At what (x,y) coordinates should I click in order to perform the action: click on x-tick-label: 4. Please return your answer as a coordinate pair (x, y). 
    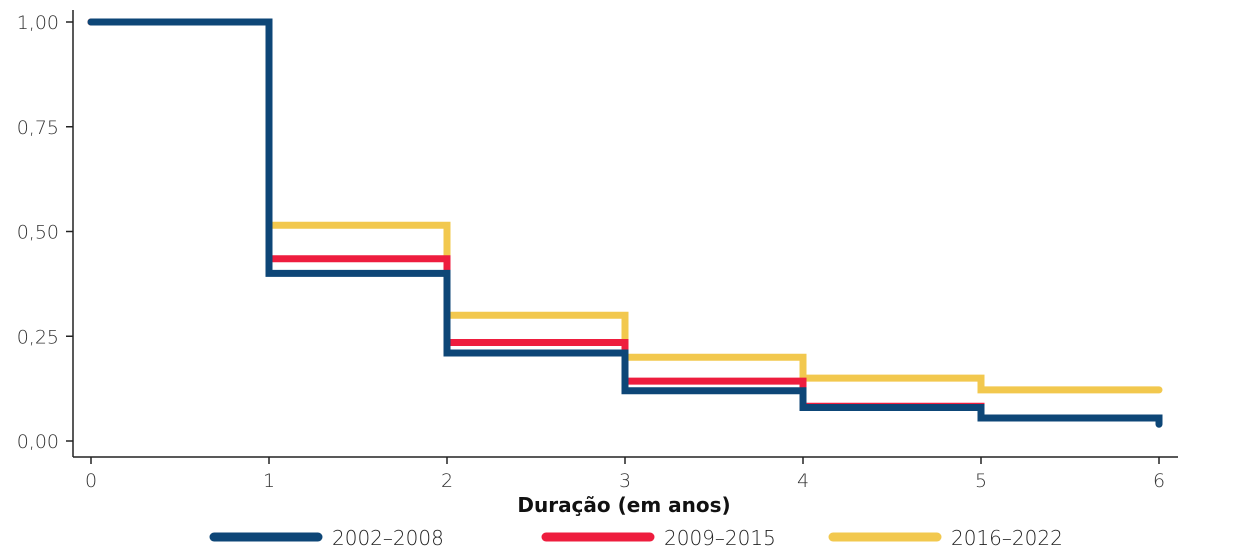
    Looking at the image, I should click on (803, 481).